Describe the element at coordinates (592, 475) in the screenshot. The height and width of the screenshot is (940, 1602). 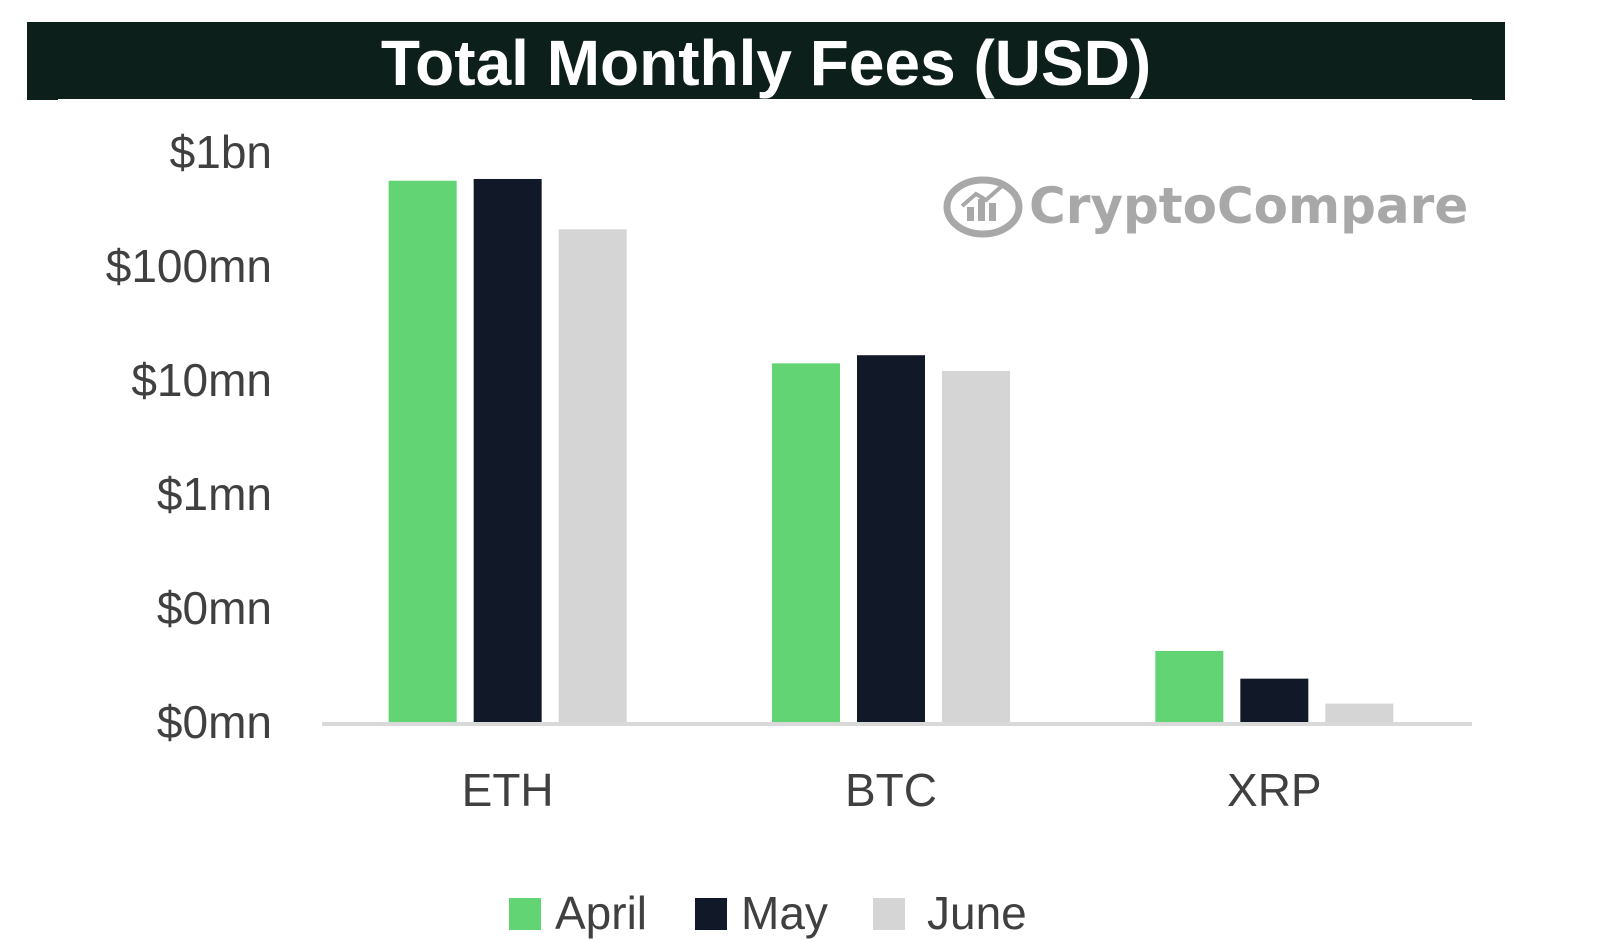
I see `bar-eth-june` at that location.